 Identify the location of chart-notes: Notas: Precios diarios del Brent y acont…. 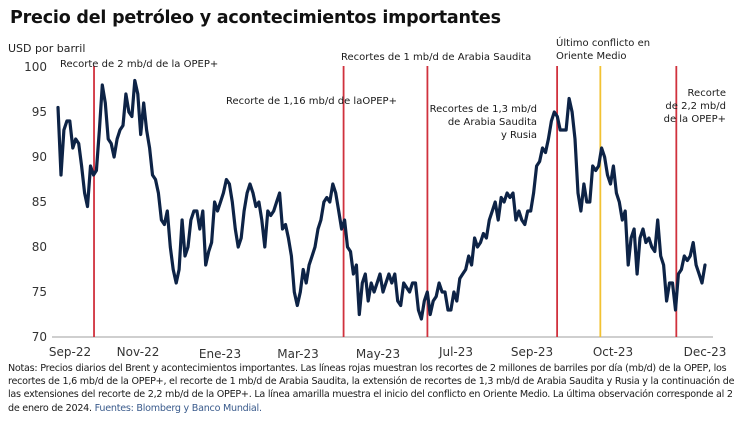
(376, 388).